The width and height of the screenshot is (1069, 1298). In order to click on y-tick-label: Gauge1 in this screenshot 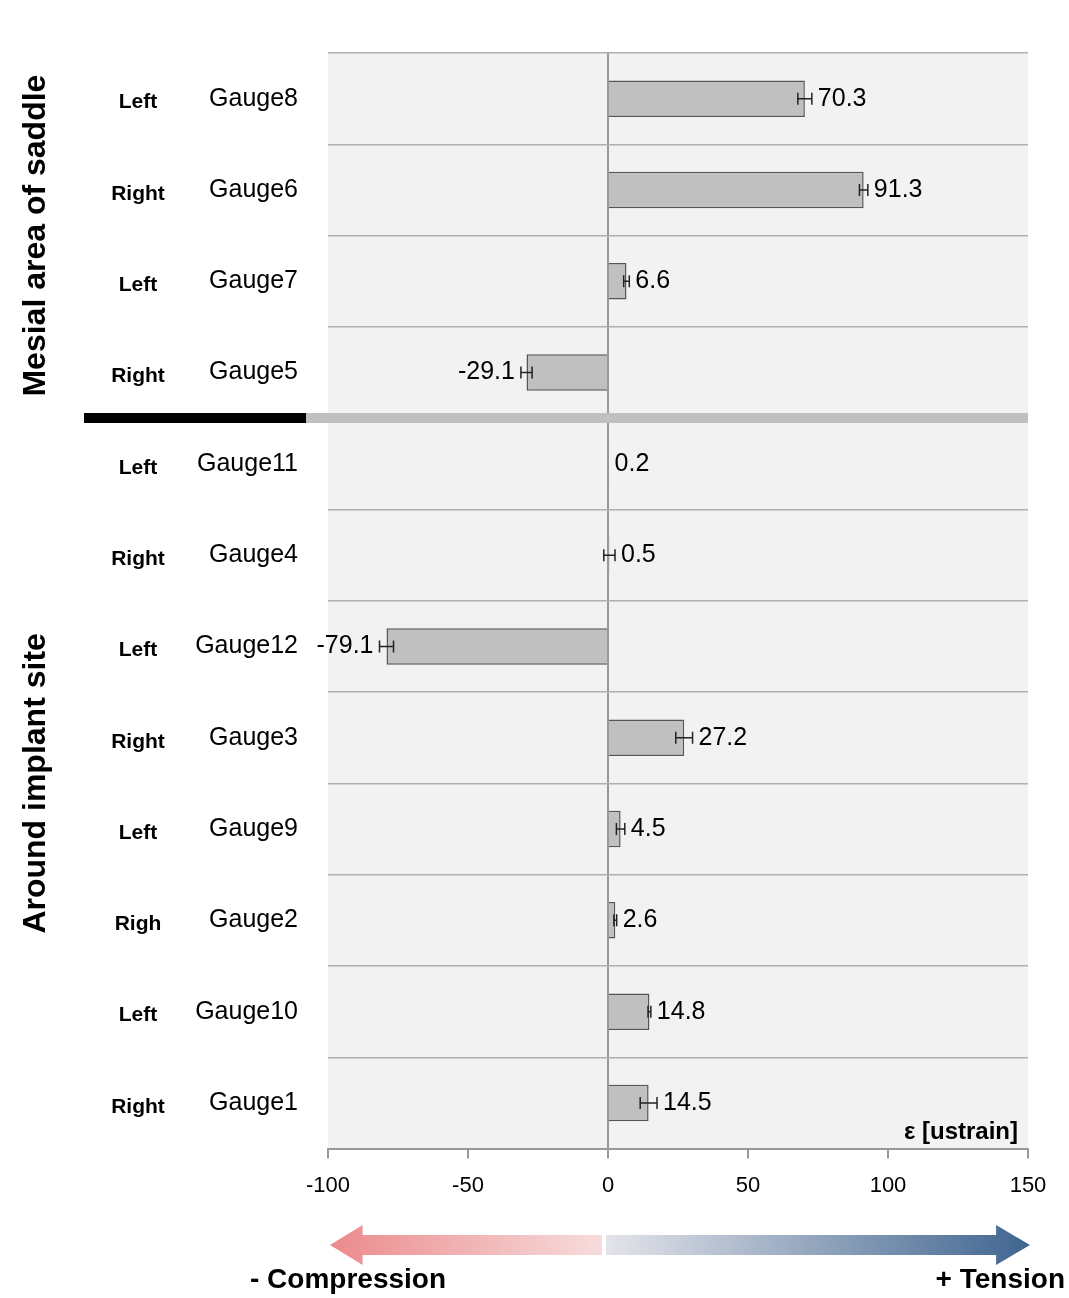, I will do `click(253, 1100)`.